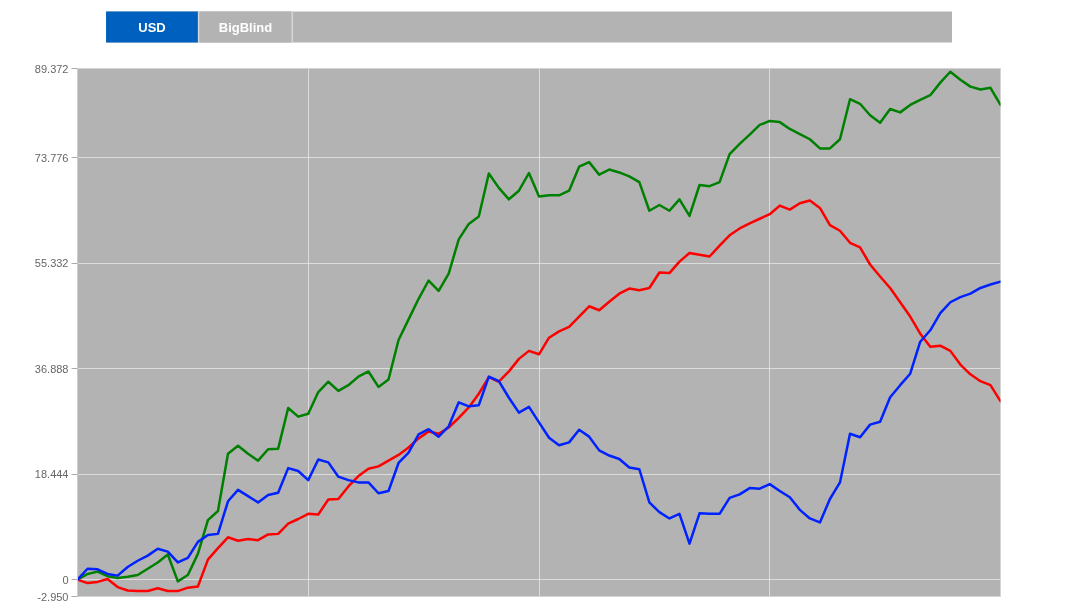 The height and width of the screenshot is (610, 1066). I want to click on y-tick-label: 36.888, so click(51, 368).